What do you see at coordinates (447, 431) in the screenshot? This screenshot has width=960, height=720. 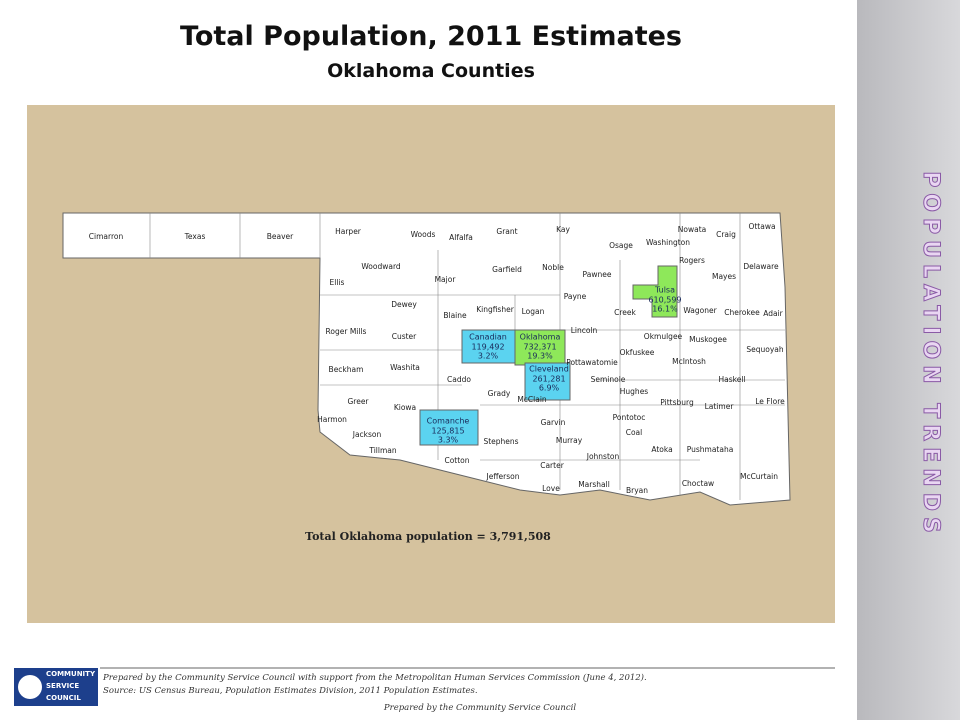 I see `highlight-population: 125,815` at bounding box center [447, 431].